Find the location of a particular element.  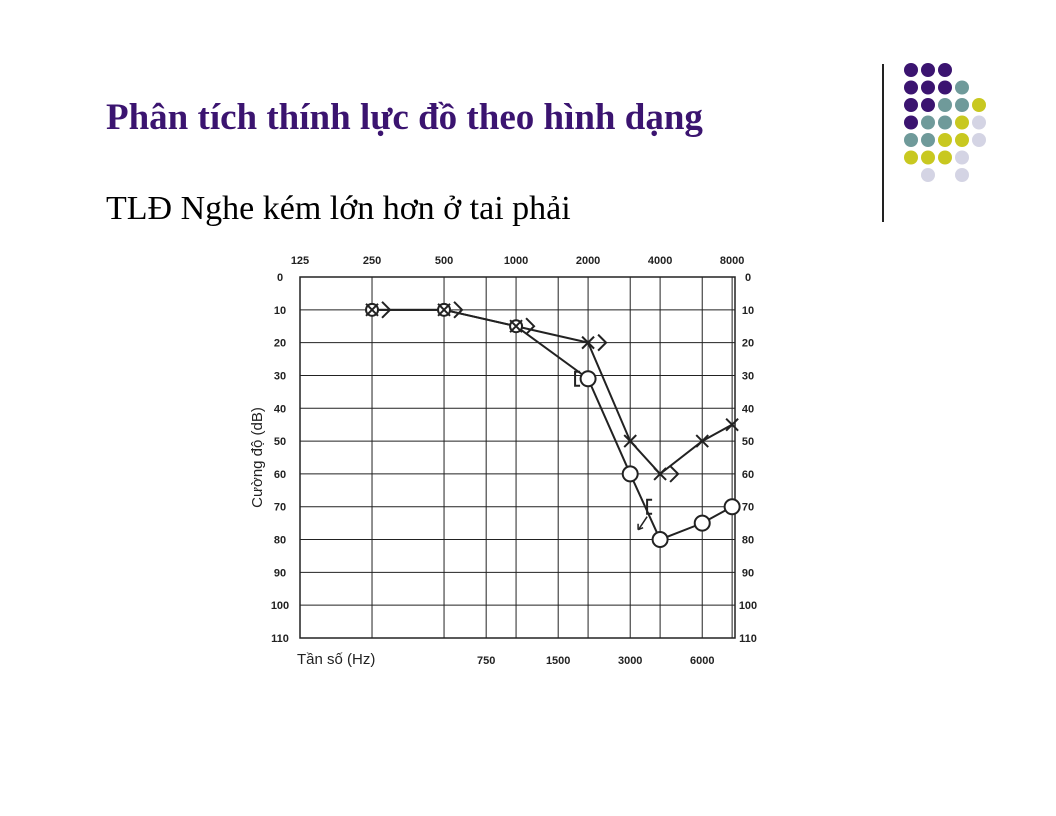

y-tick-label-right: 40 is located at coordinates (748, 409).